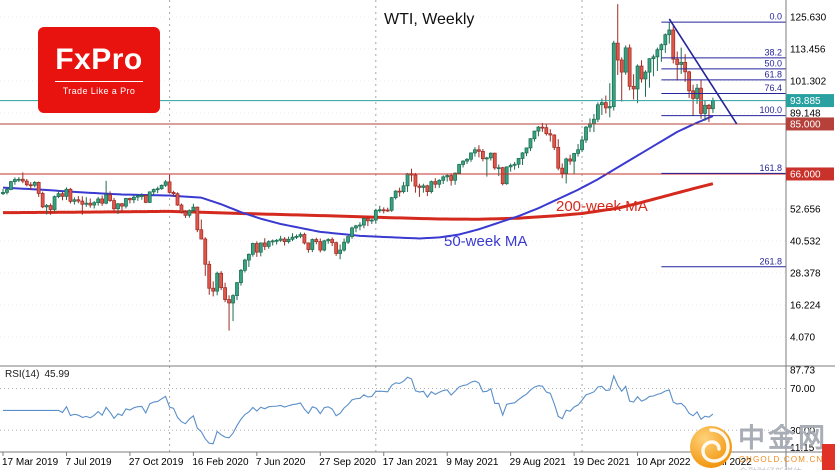 This screenshot has width=835, height=470. What do you see at coordinates (773, 88) in the screenshot?
I see `fib-level-label: 76.4` at bounding box center [773, 88].